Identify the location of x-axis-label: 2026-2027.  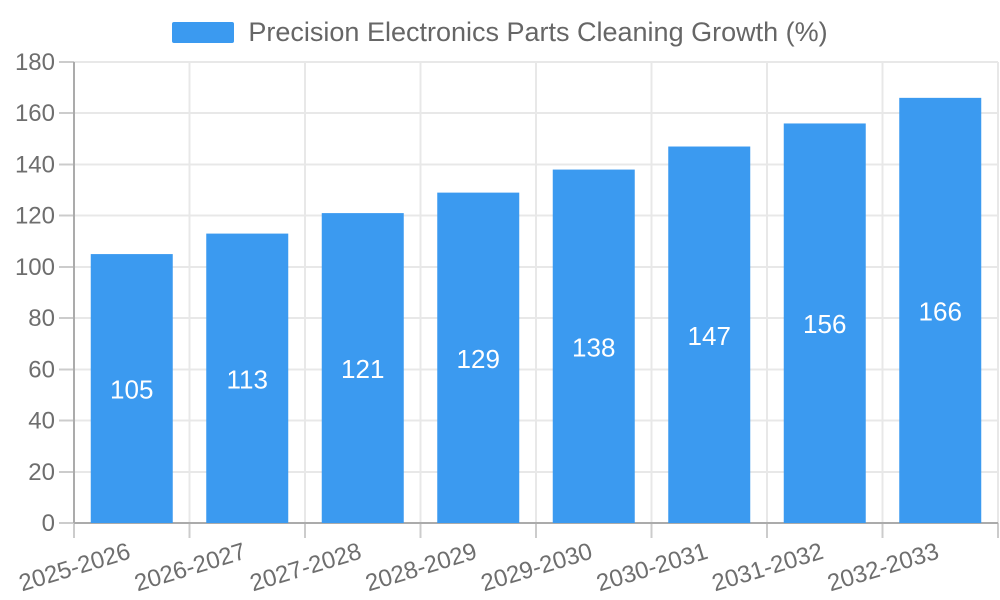
(190, 567).